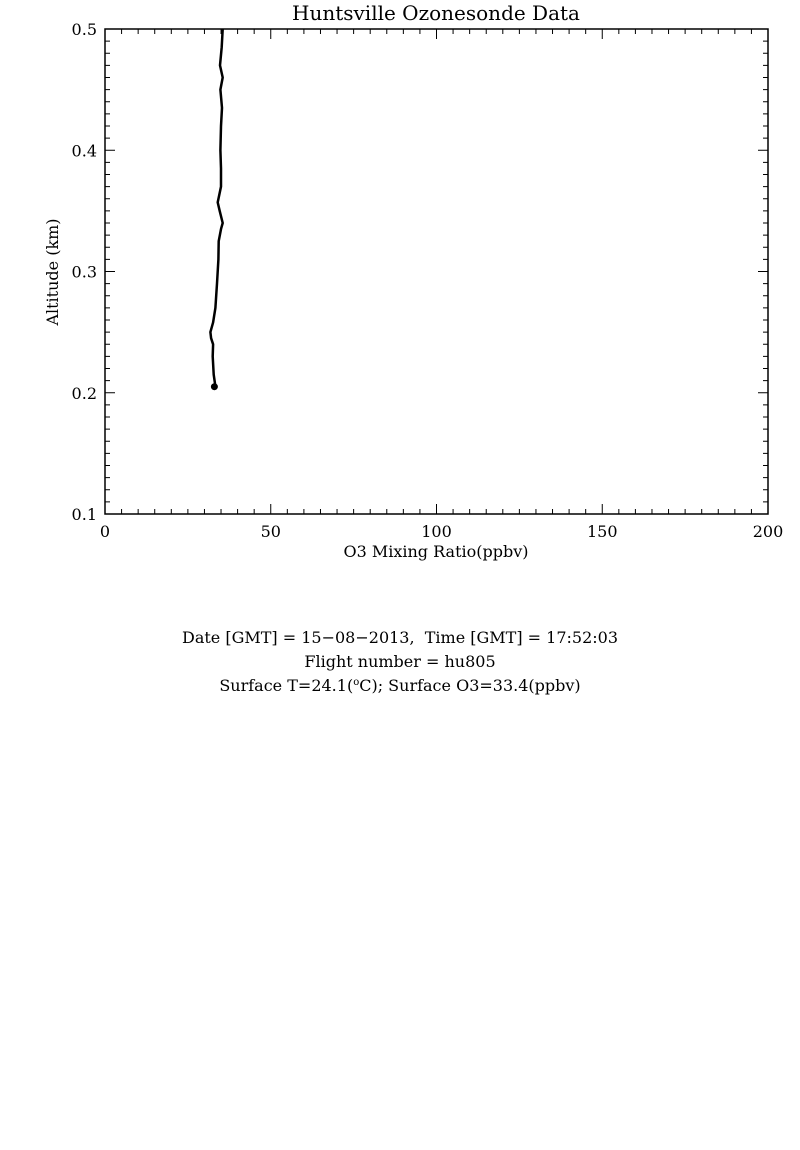 The width and height of the screenshot is (800, 1150). I want to click on y-tick-labels: 0.1 0.2 0.3 0.4 0.5, so click(84, 272).